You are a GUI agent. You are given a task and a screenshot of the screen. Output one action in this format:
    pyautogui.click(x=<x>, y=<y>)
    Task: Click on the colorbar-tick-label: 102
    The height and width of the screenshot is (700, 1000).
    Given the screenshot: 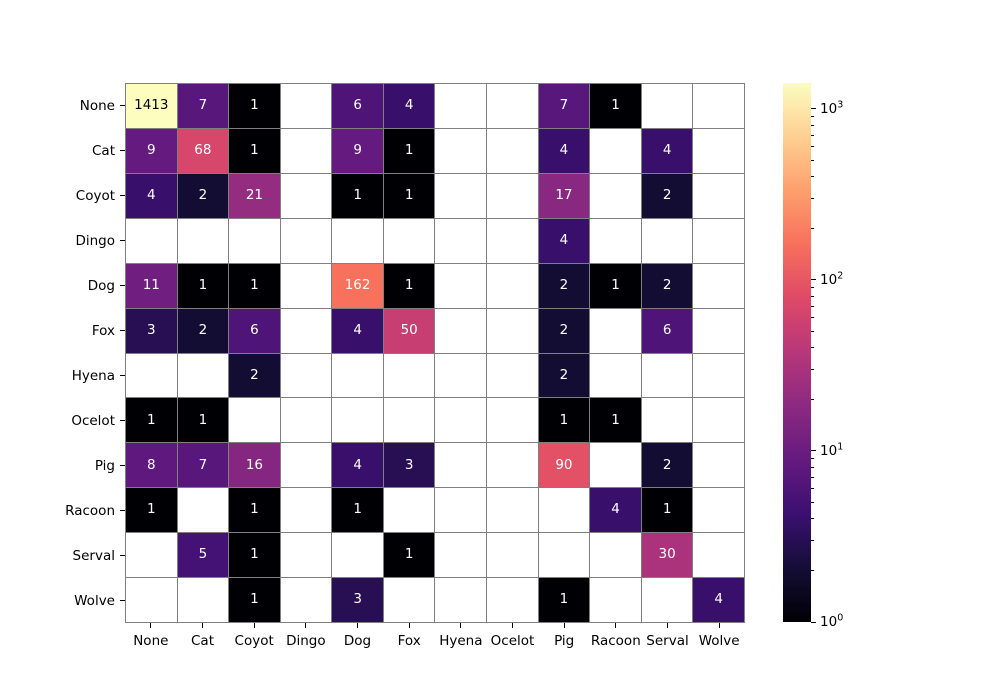 What is the action you would take?
    pyautogui.click(x=832, y=279)
    